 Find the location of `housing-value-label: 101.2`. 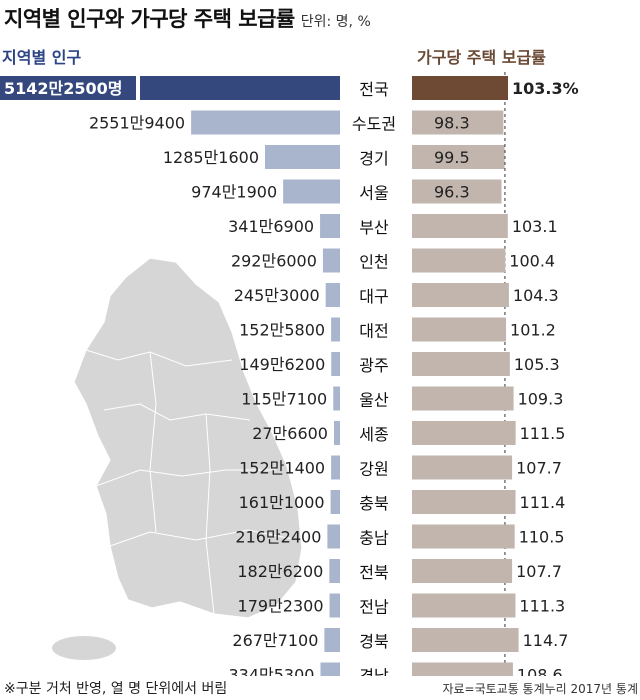

housing-value-label: 101.2 is located at coordinates (533, 330).